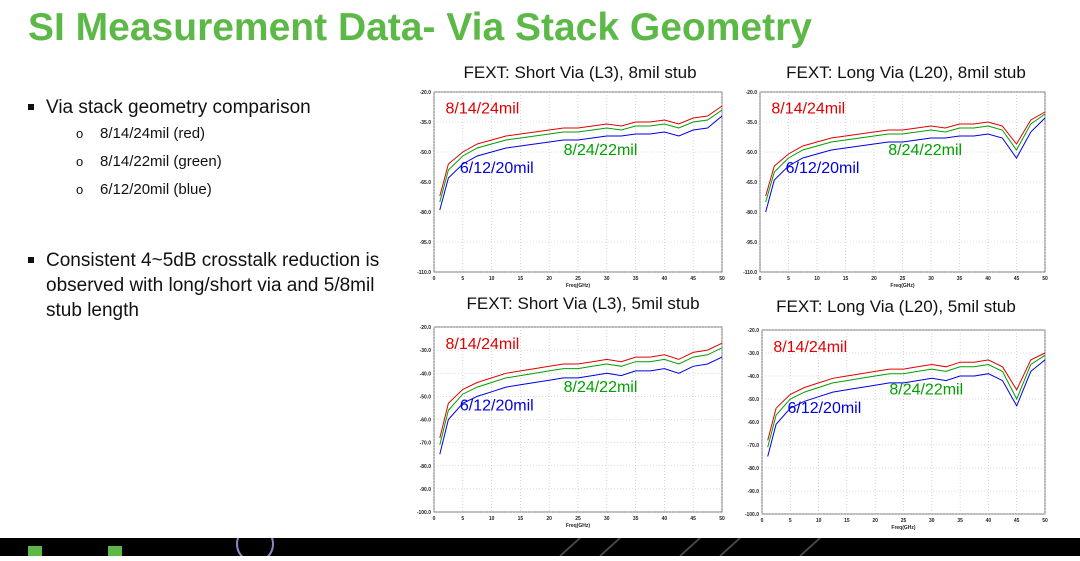 The image size is (1080, 561). What do you see at coordinates (426, 183) in the screenshot?
I see `y-tick-label: -65.0` at bounding box center [426, 183].